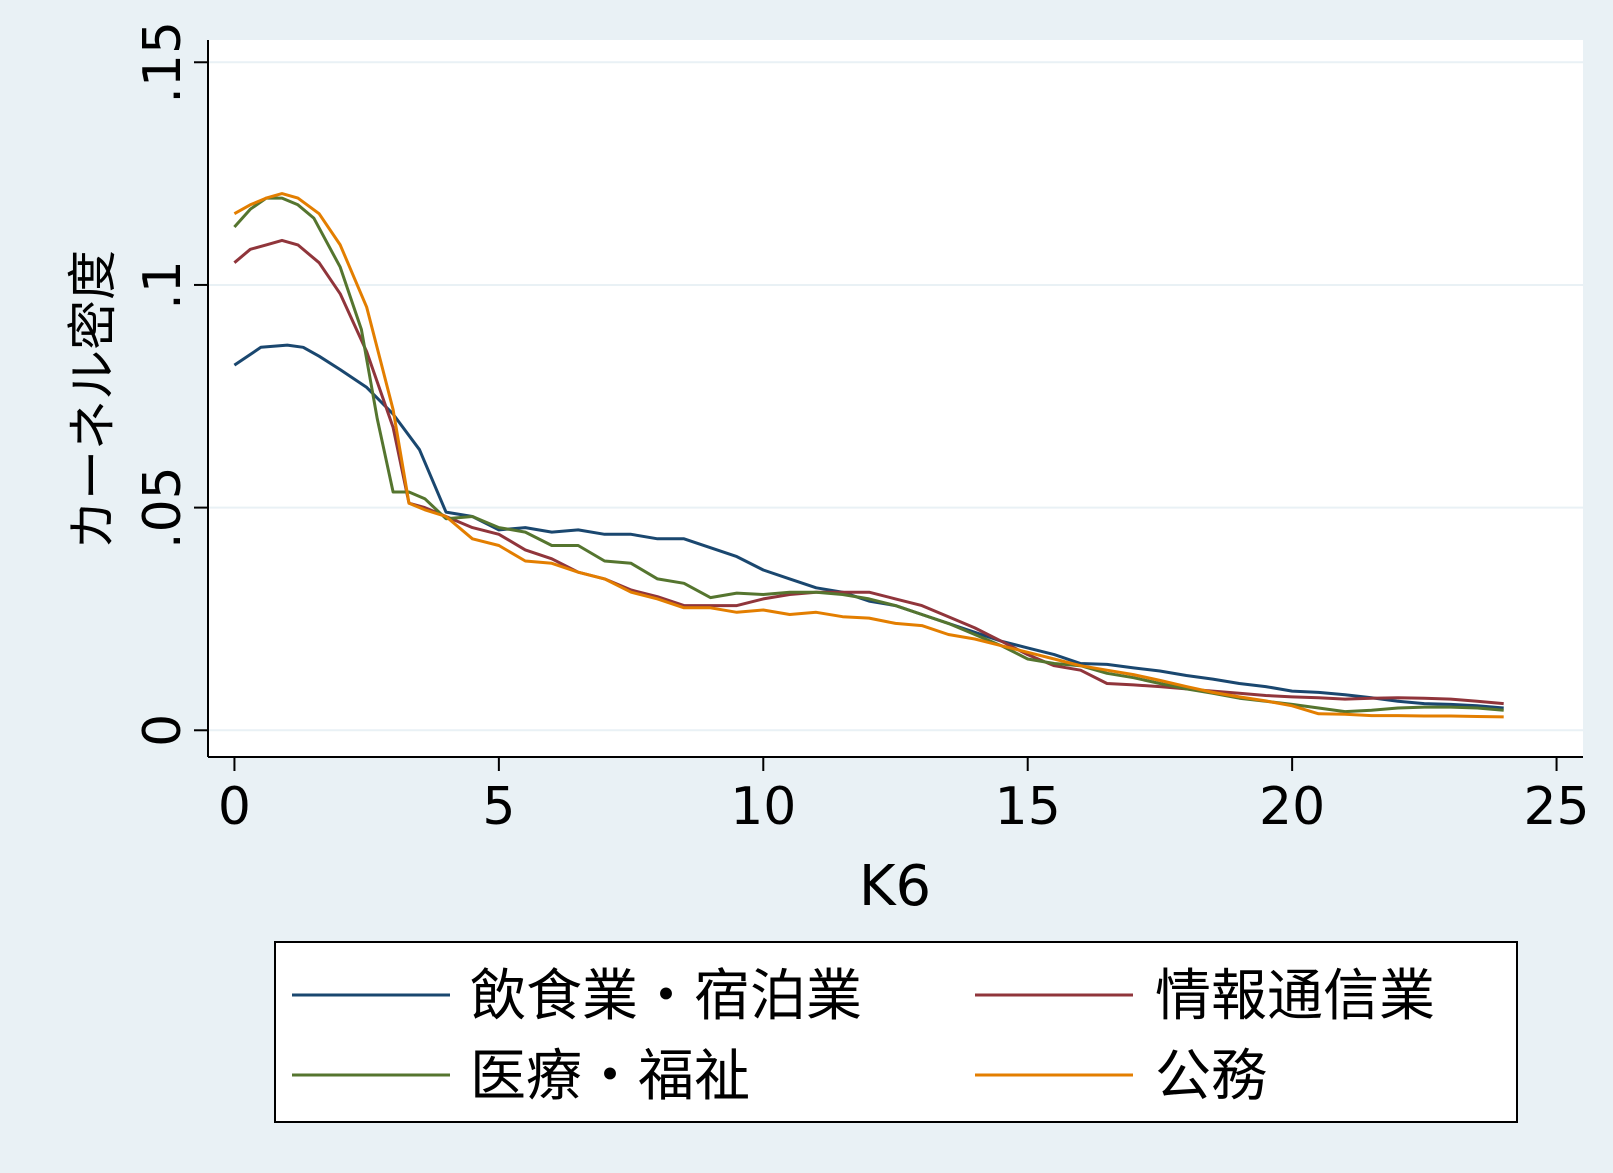  Describe the element at coordinates (163, 730) in the screenshot. I see `y-tick-label-0: 0` at that location.